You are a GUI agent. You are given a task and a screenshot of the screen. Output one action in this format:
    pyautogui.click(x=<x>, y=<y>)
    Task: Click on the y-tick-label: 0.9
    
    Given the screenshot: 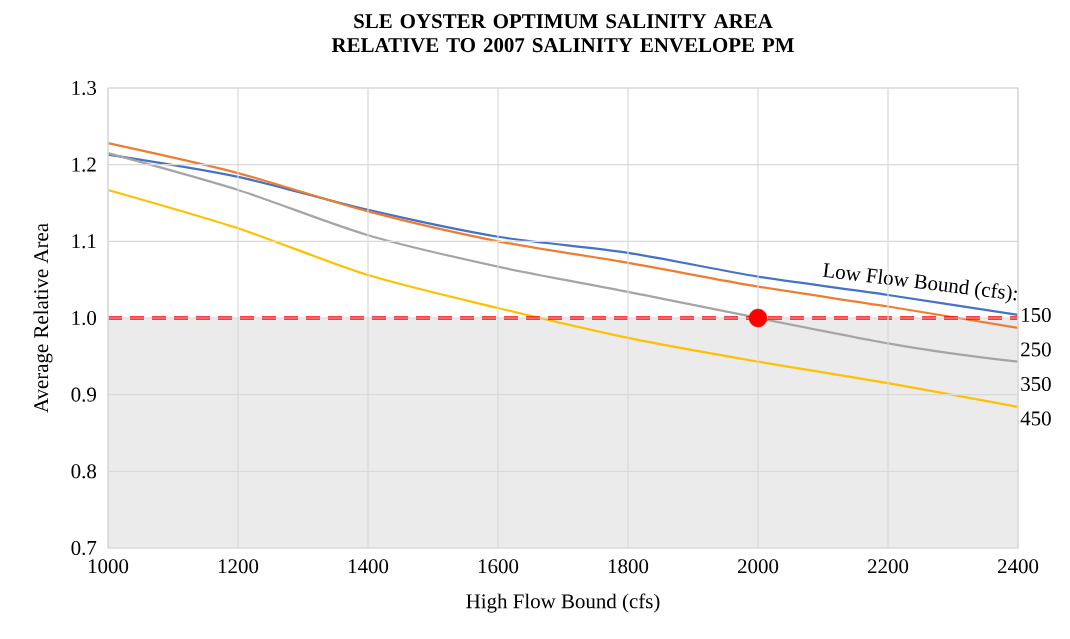 What is the action you would take?
    pyautogui.click(x=83, y=394)
    